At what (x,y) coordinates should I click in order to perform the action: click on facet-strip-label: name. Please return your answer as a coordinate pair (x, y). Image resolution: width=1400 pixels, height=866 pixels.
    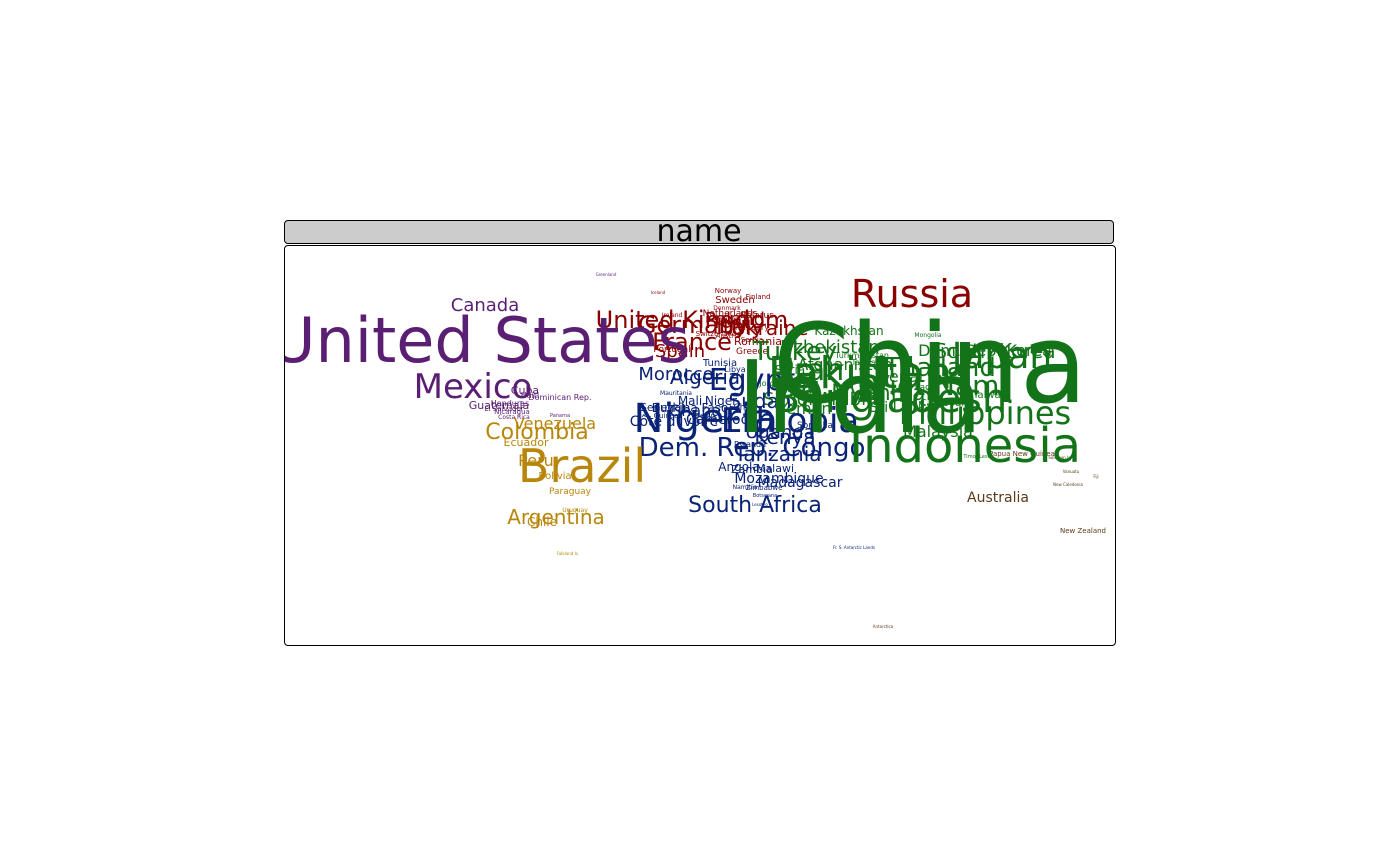
    Looking at the image, I should click on (699, 231).